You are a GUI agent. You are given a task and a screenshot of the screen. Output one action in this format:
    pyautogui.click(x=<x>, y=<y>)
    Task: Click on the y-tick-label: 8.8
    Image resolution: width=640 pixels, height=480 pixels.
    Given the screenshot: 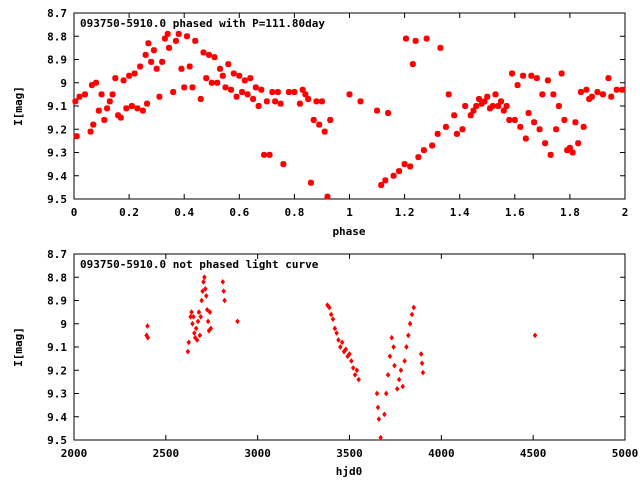 What is the action you would take?
    pyautogui.click(x=57, y=36)
    